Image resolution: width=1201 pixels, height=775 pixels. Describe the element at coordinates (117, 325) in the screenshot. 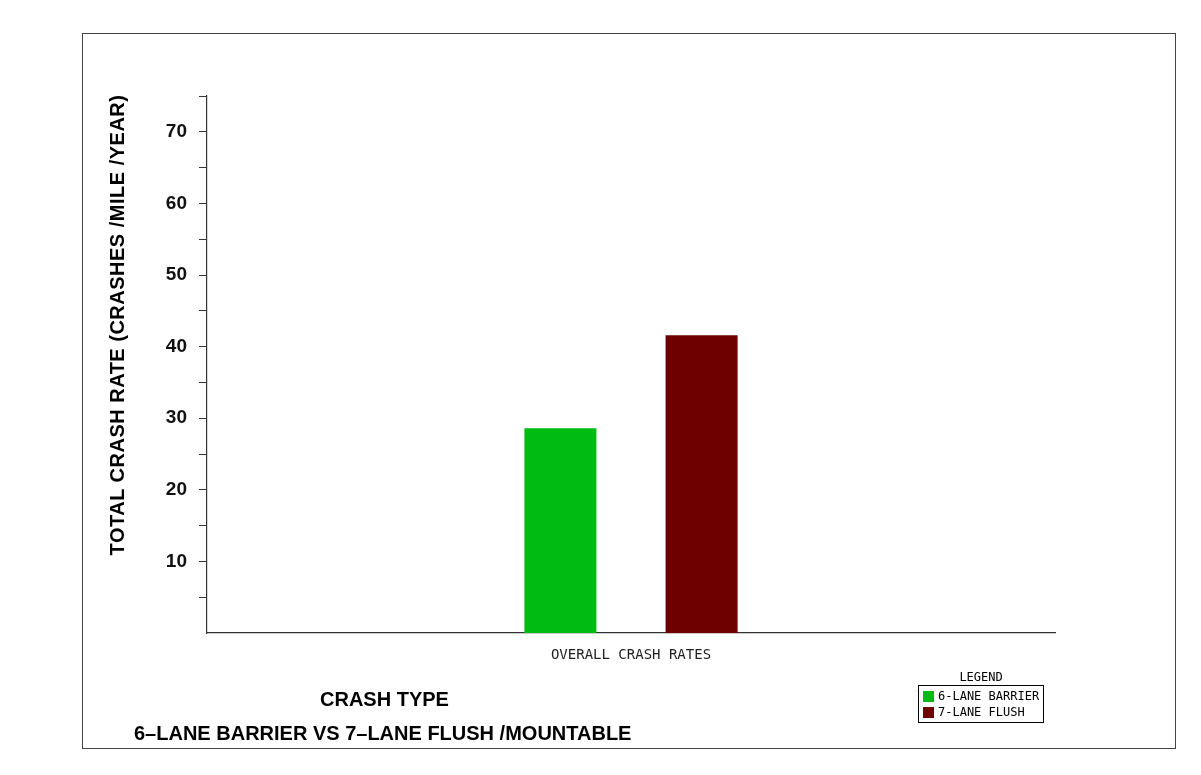

I see `y-axis-title: TOTAL CRASH RATE (CRASHES /MILE /YEAR)` at that location.